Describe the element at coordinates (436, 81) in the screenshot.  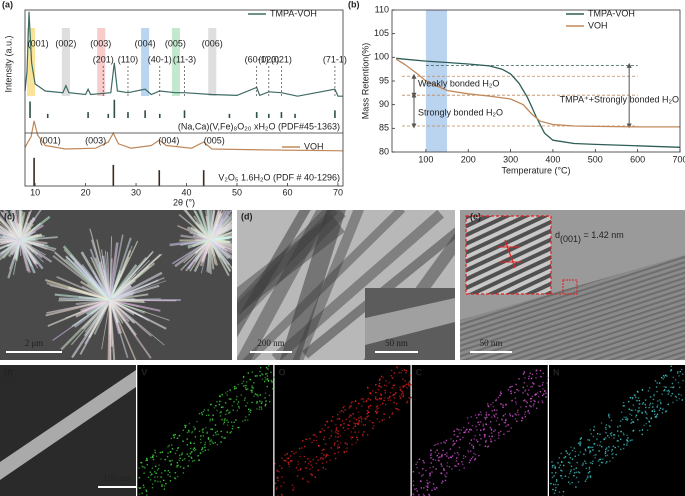
I see `temperature-band` at that location.